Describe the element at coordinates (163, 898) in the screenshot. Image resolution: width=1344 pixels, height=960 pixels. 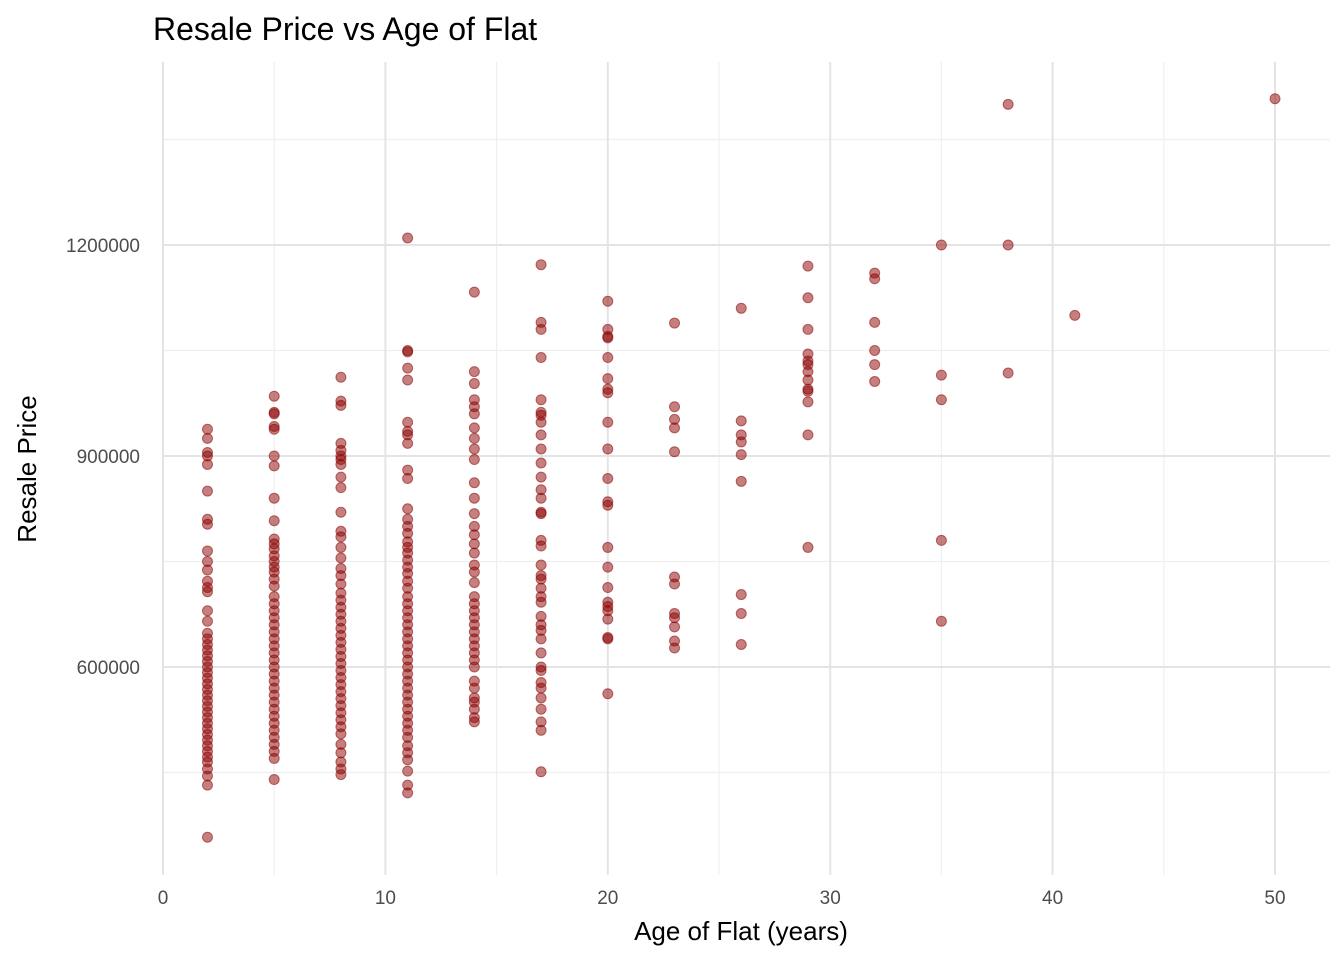
I see `x-tick-label: 0` at that location.